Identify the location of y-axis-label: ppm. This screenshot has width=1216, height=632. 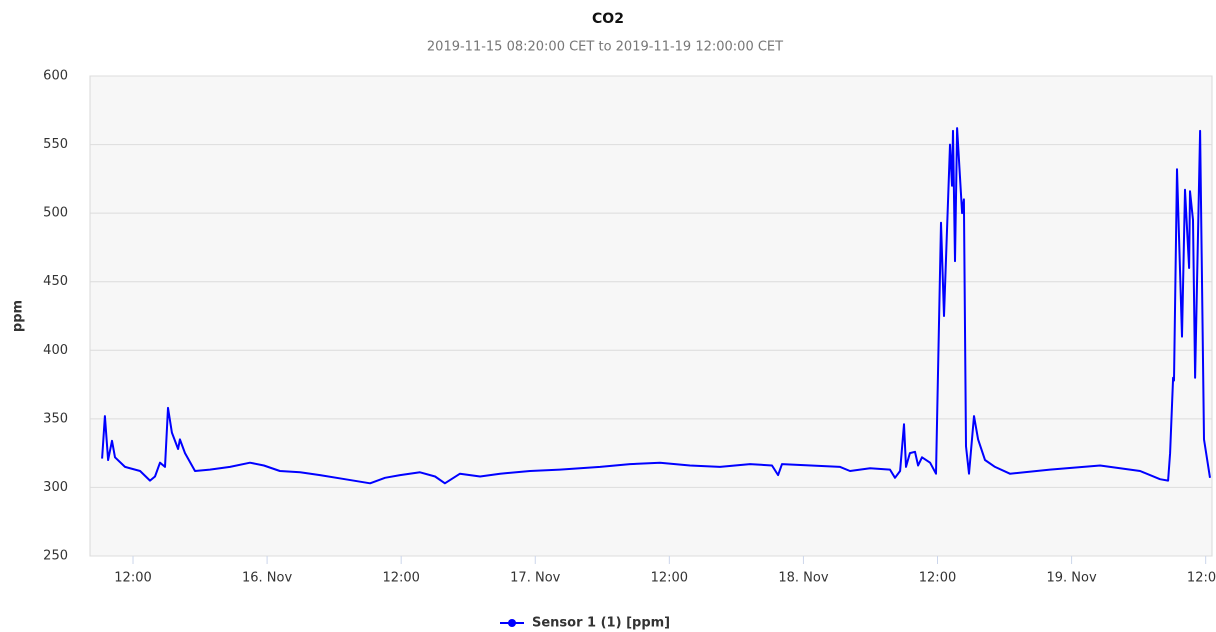
(18, 316).